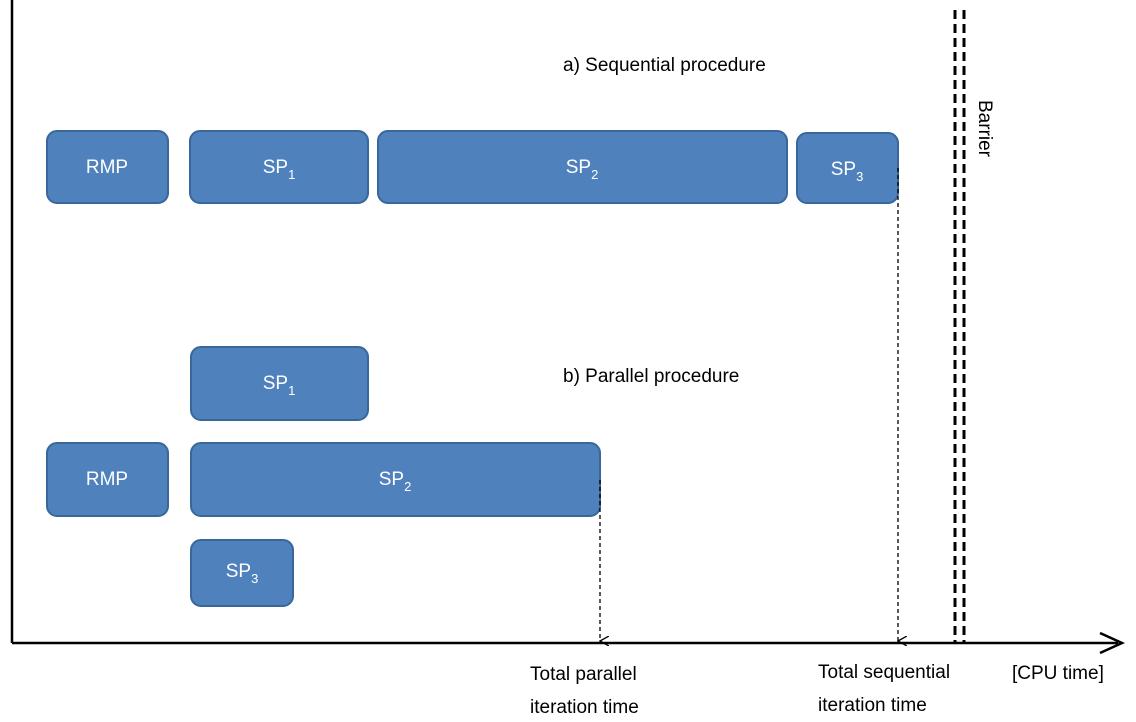 The height and width of the screenshot is (722, 1136). Describe the element at coordinates (651, 376) in the screenshot. I see `section-title: b) Parallel procedure` at that location.